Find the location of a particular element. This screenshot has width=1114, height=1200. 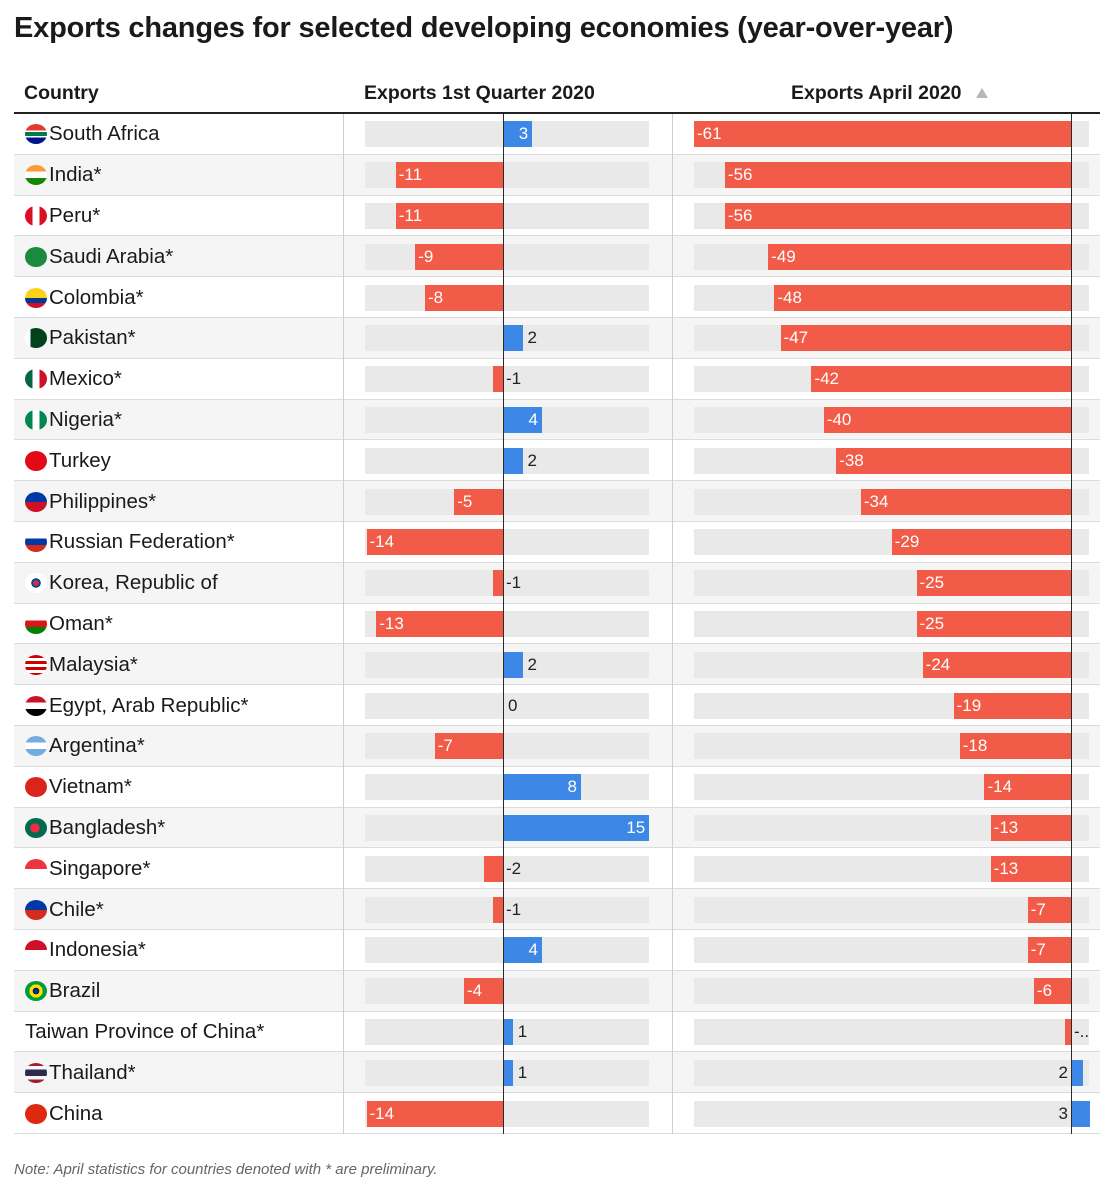

country-name: Pakistan* is located at coordinates (92, 338).